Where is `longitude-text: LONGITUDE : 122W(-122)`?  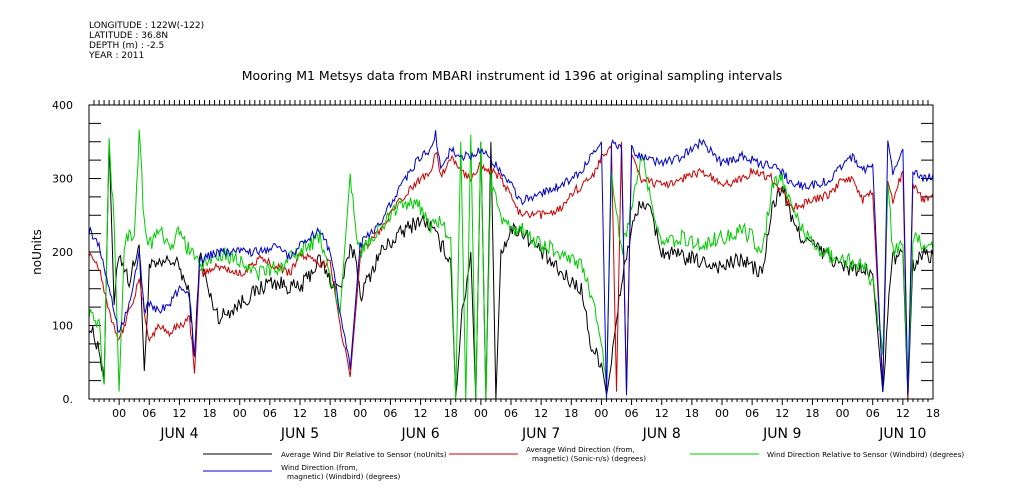 longitude-text: LONGITUDE : 122W(-122) is located at coordinates (147, 26).